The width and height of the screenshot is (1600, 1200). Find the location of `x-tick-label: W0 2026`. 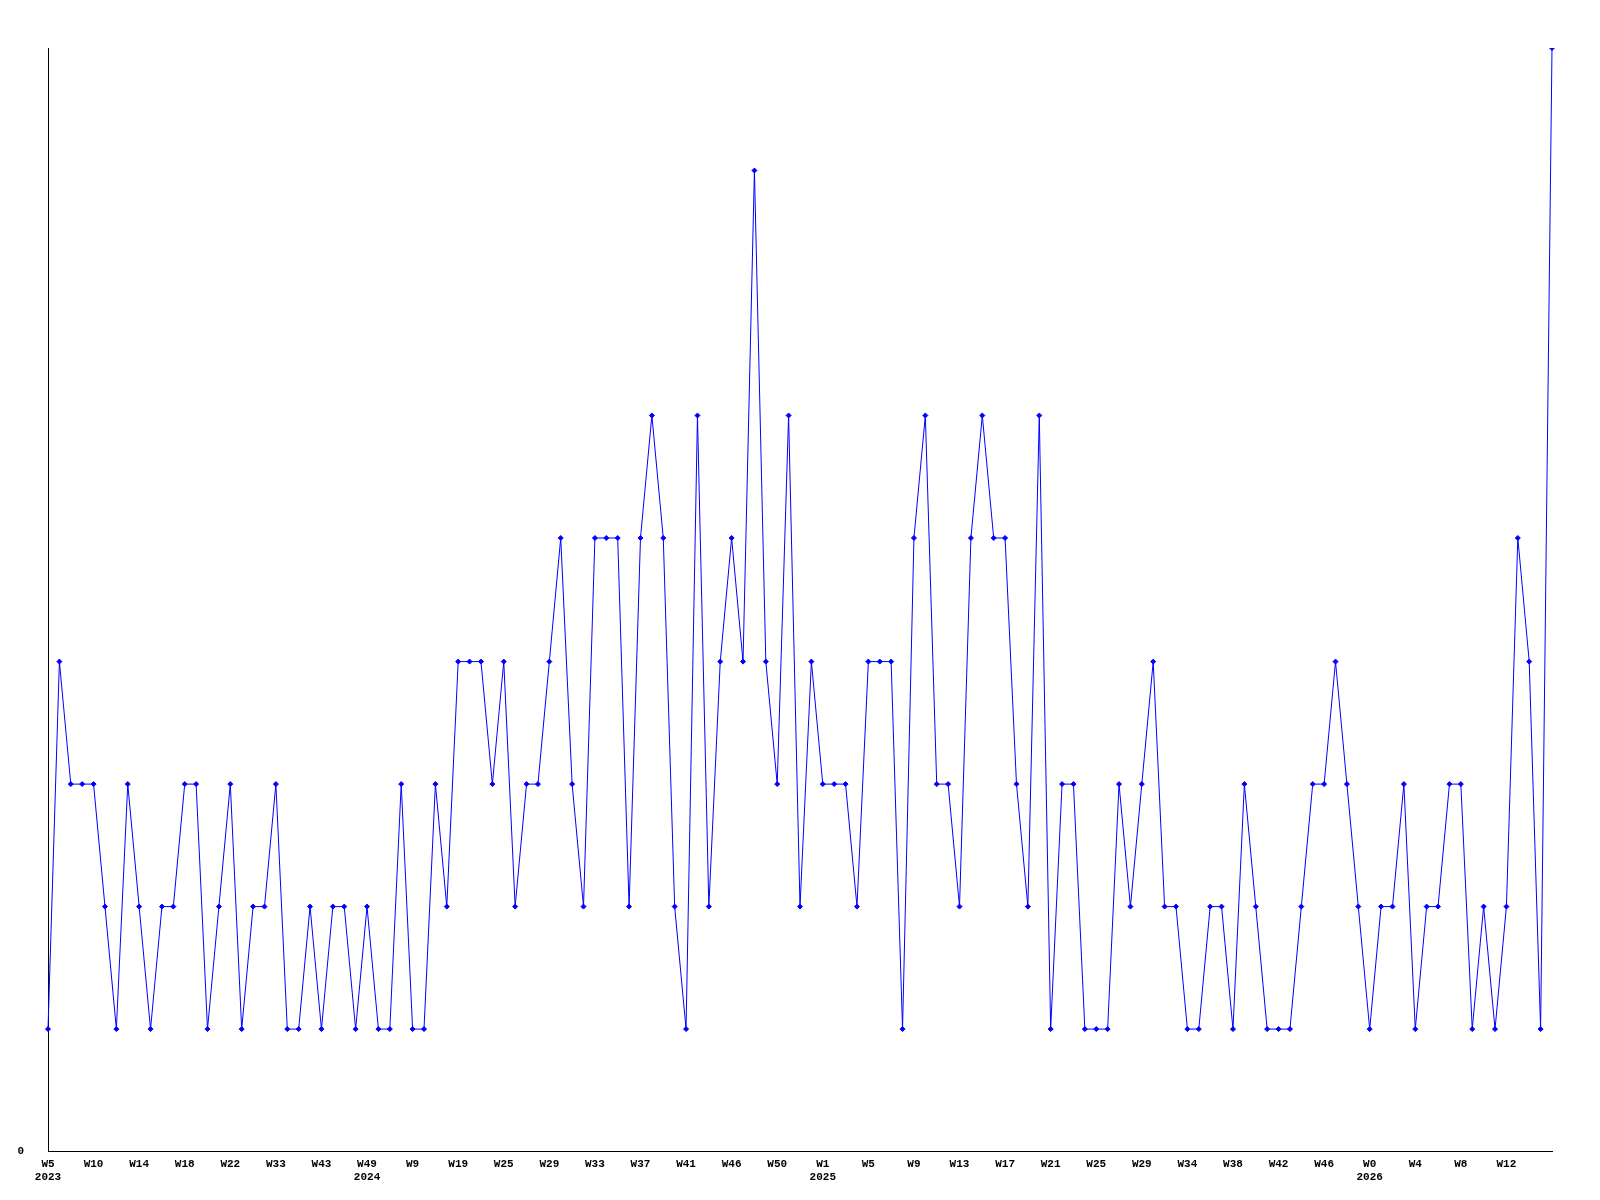

x-tick-label: W0 2026 is located at coordinates (1369, 1170).